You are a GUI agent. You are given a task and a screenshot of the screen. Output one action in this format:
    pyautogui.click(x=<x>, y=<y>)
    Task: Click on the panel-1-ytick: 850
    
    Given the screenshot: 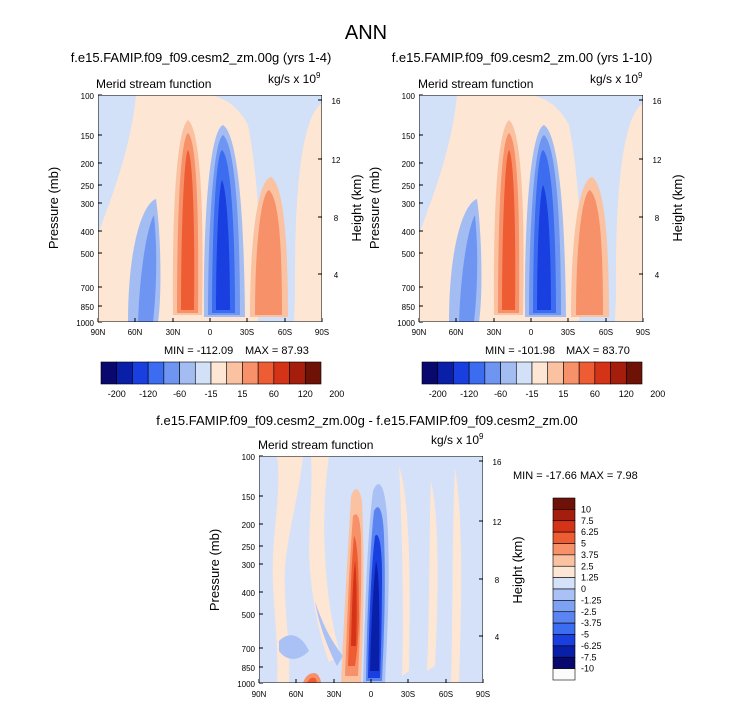 What is the action you would take?
    pyautogui.click(x=88, y=307)
    